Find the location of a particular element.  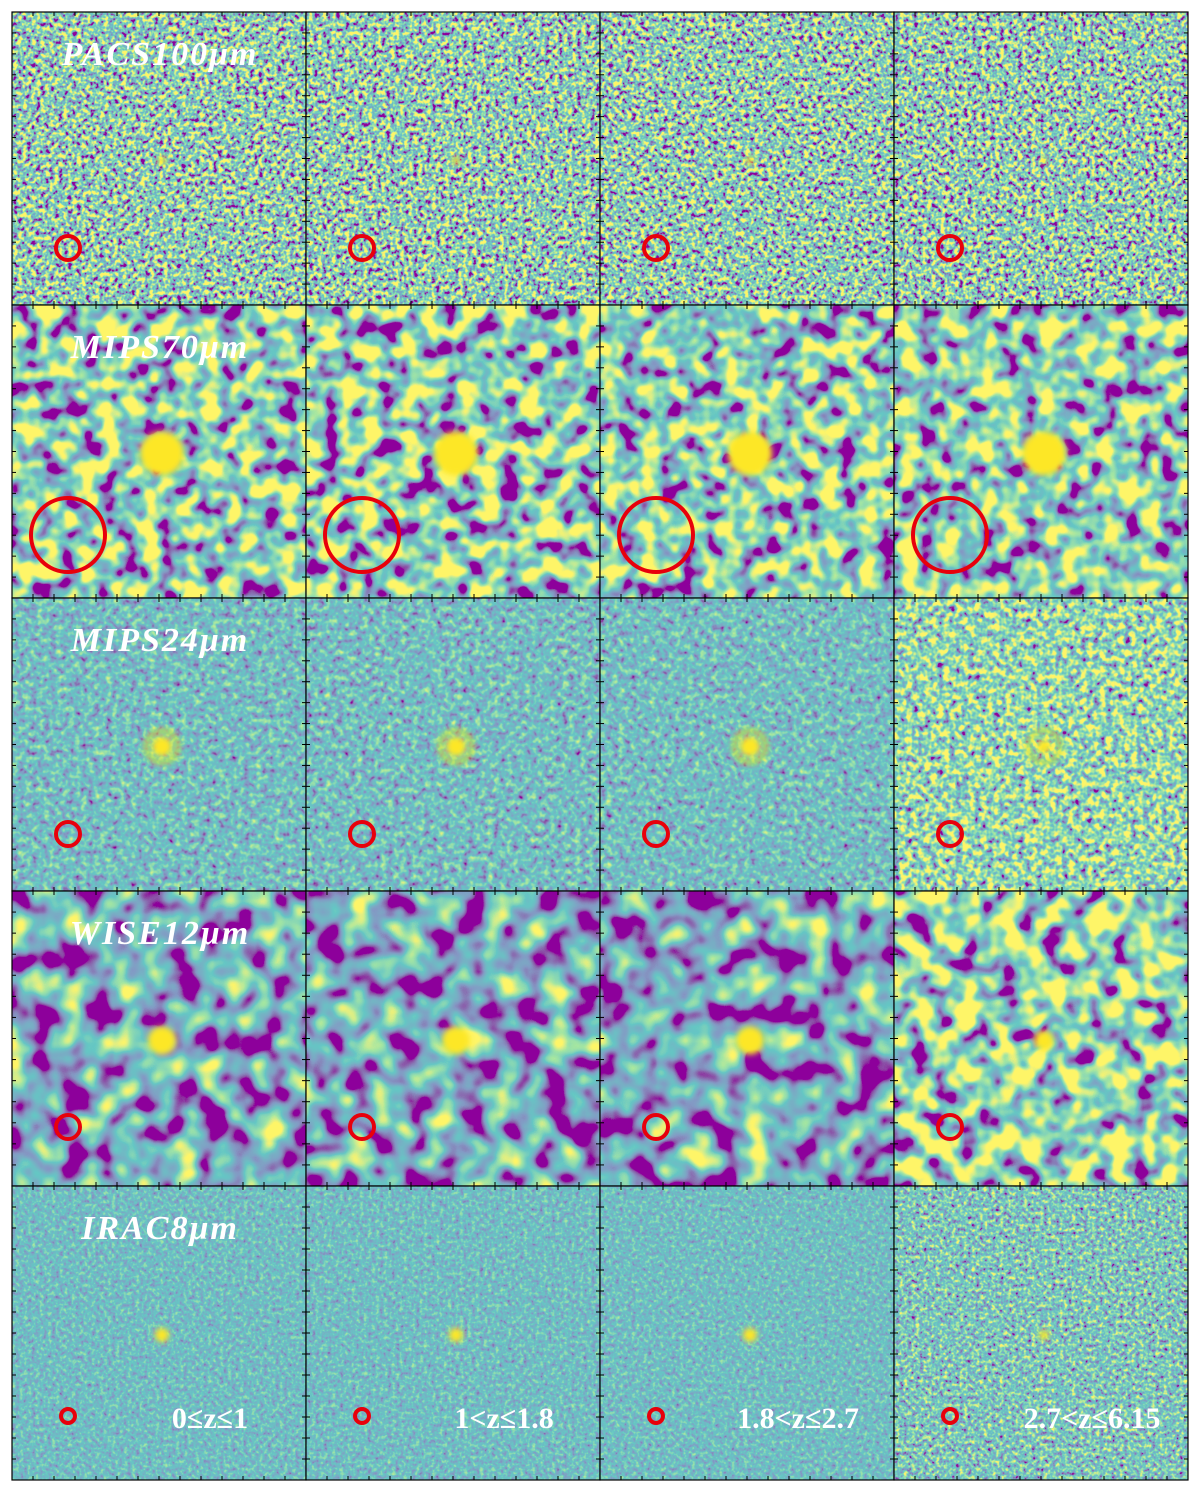

redshift-label: 2.7<z≤6.15 is located at coordinates (1092, 1418).